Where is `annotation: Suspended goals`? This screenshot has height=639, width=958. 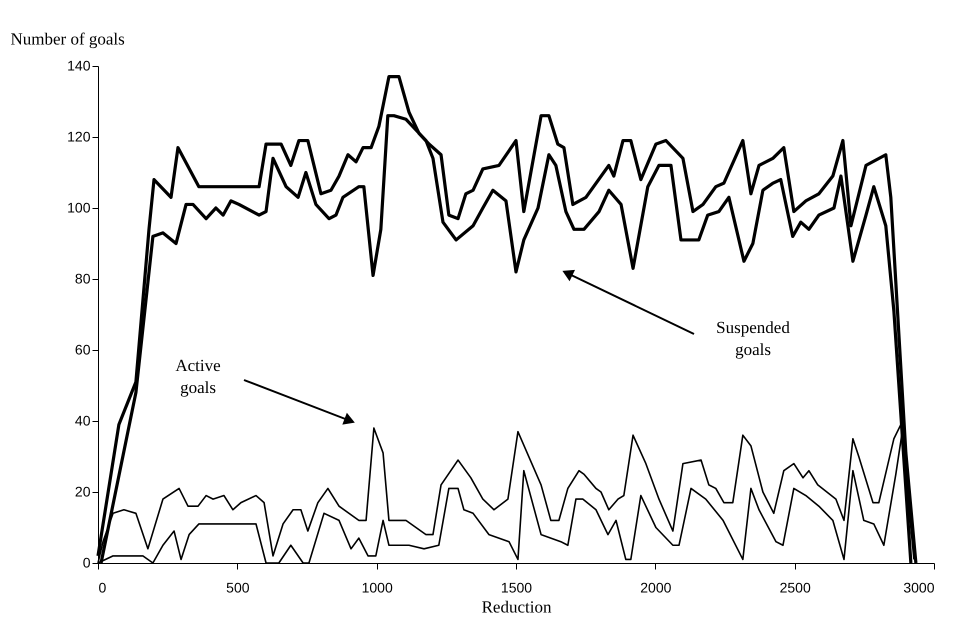
annotation: Suspended goals is located at coordinates (753, 338).